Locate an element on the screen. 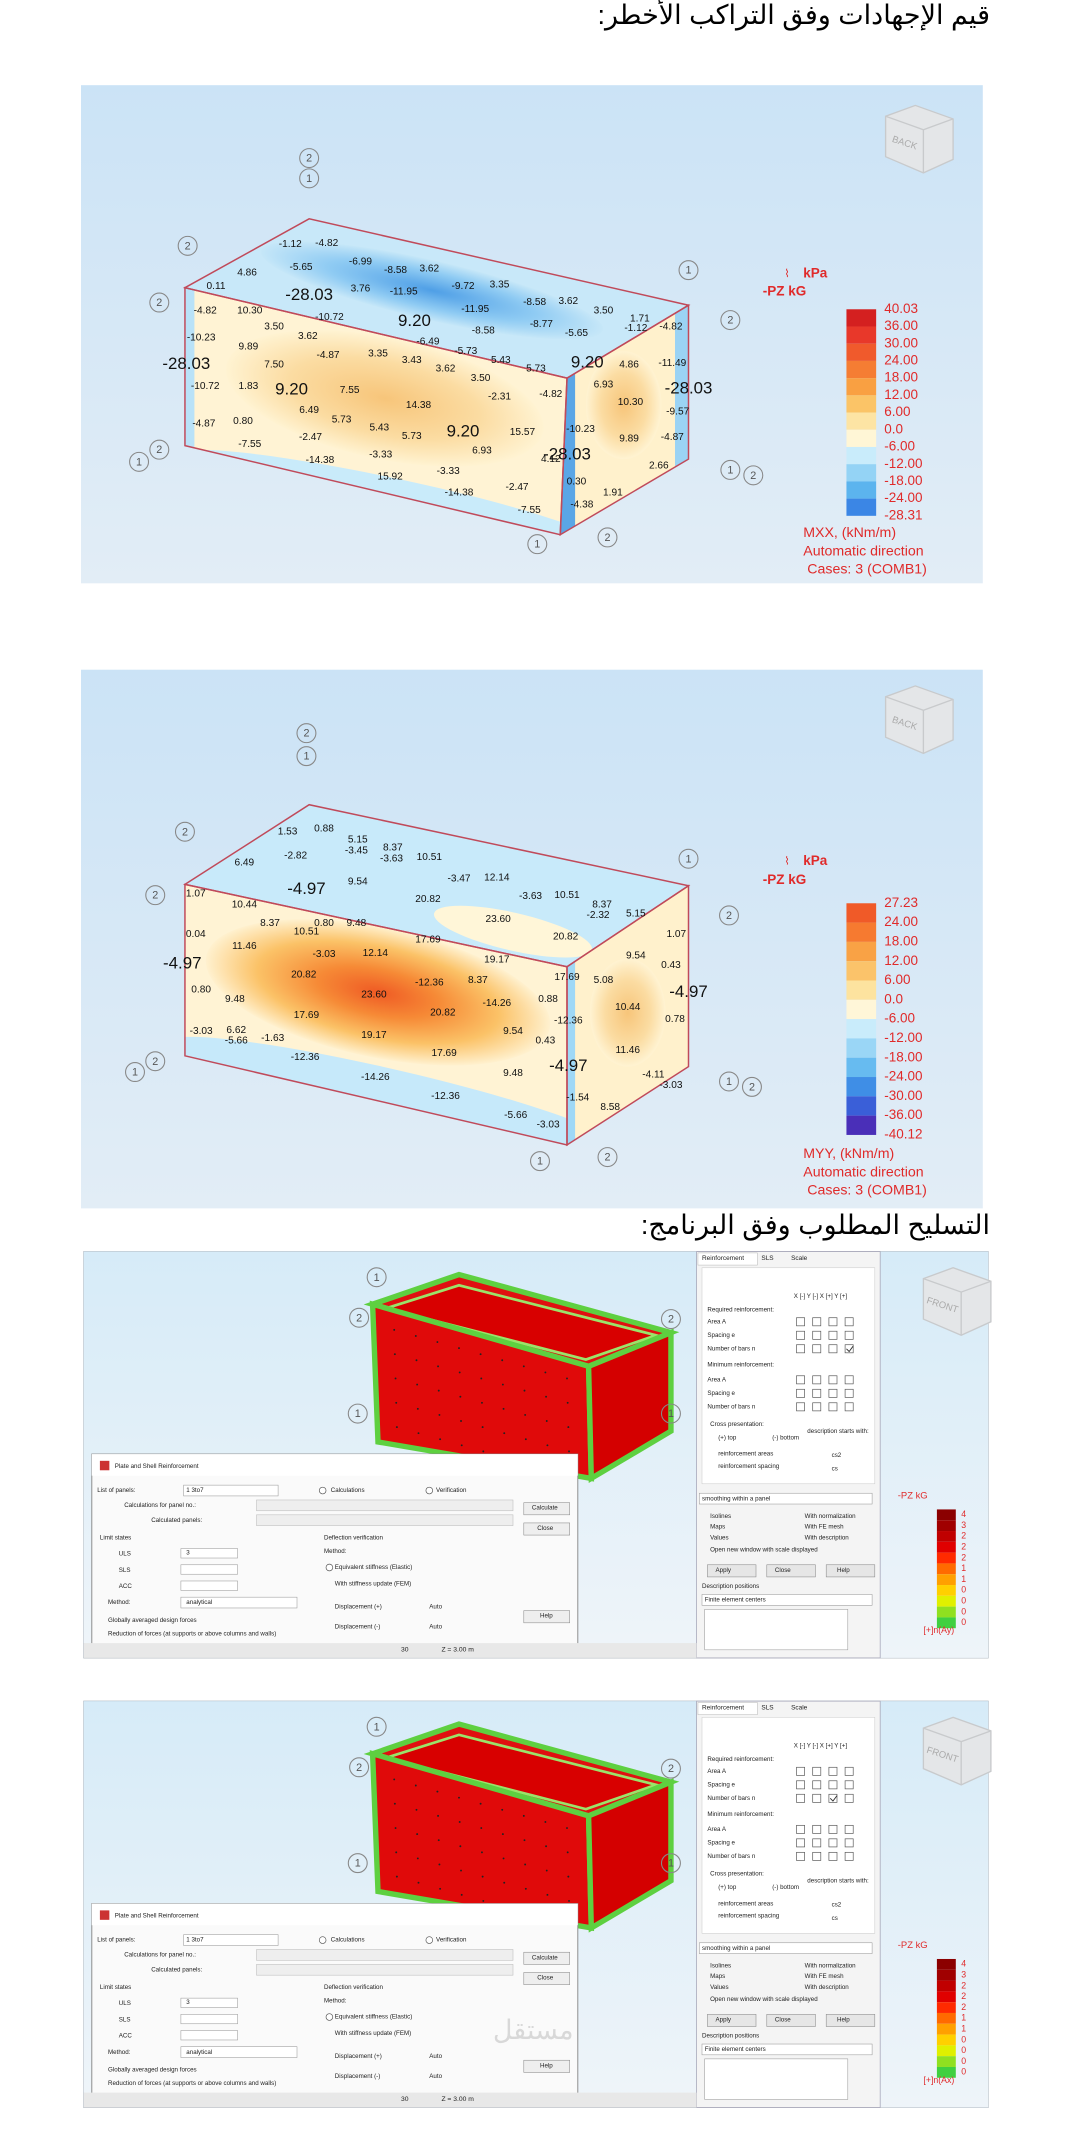 This screenshot has height=2140, width=1080. contour-value: -4.97 is located at coordinates (306, 888).